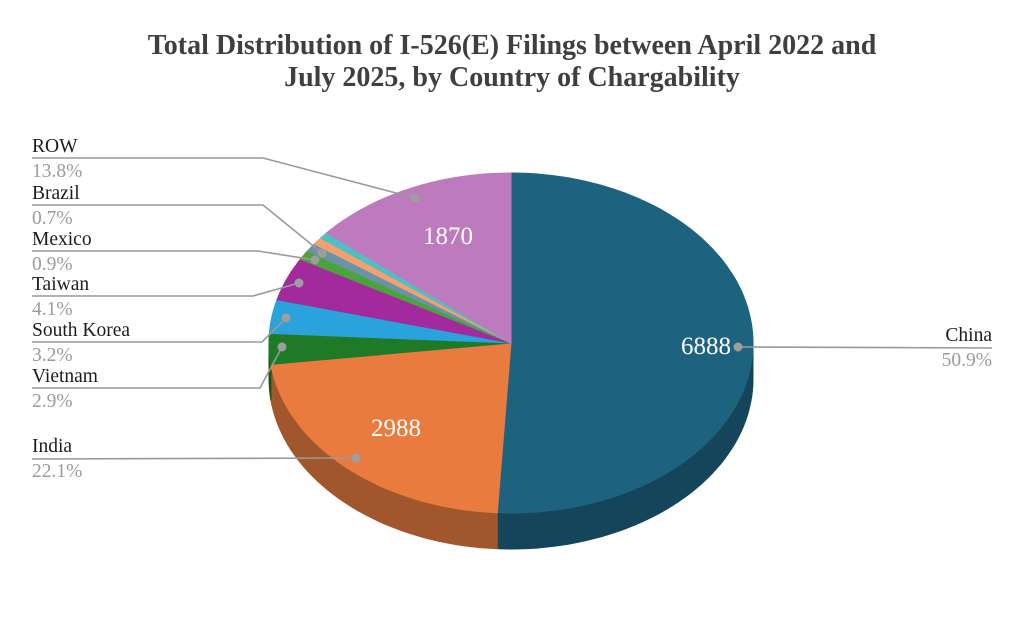 The height and width of the screenshot is (633, 1024). What do you see at coordinates (62, 252) in the screenshot?
I see `callout-mexico: Mexico 0.9%` at bounding box center [62, 252].